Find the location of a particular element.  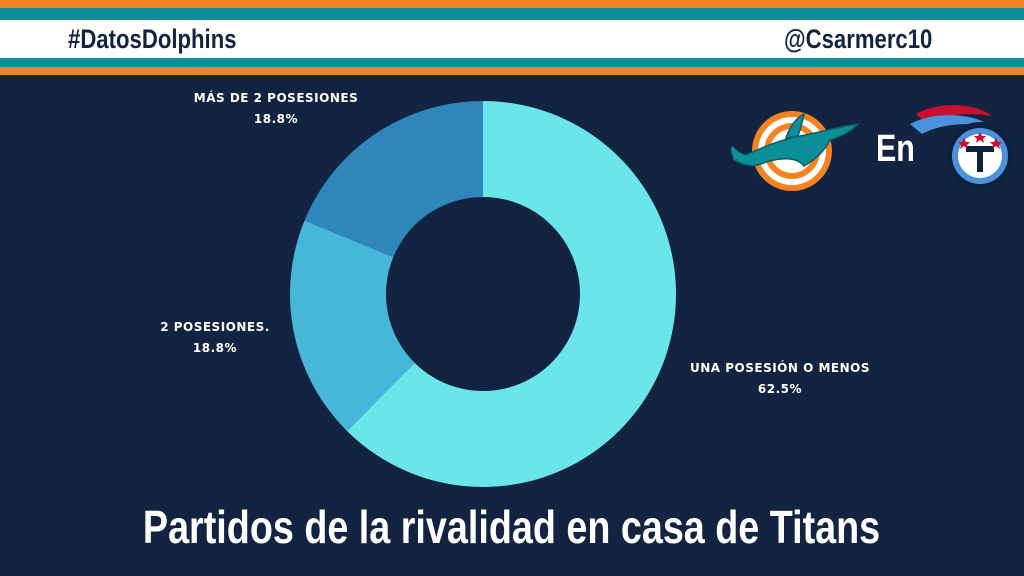

header-banner: #DatosDolphins @Csarmerc10 is located at coordinates (512, 39).